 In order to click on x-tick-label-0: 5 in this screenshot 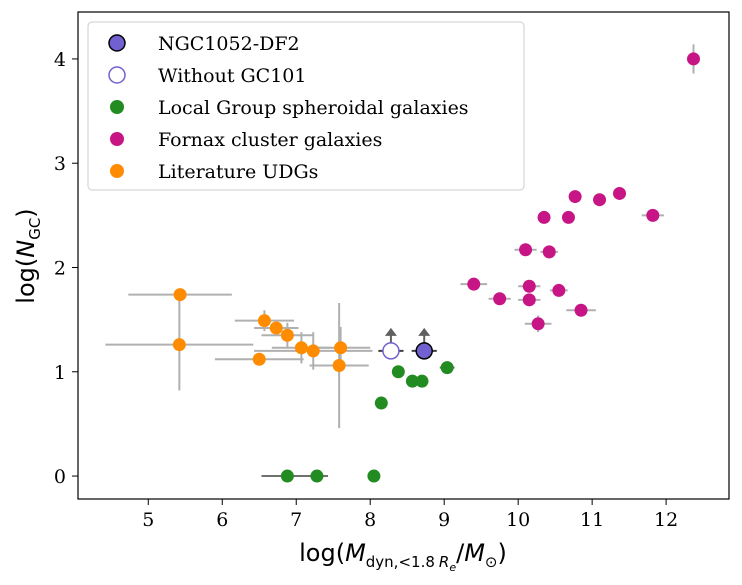, I will do `click(148, 520)`.